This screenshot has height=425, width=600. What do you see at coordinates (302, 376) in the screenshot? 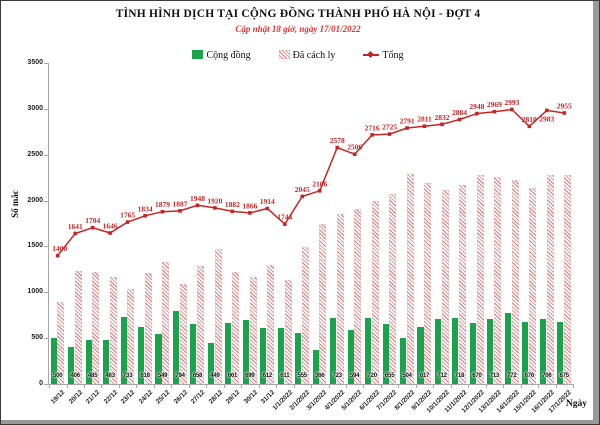
I see `bar-value-label: 555` at bounding box center [302, 376].